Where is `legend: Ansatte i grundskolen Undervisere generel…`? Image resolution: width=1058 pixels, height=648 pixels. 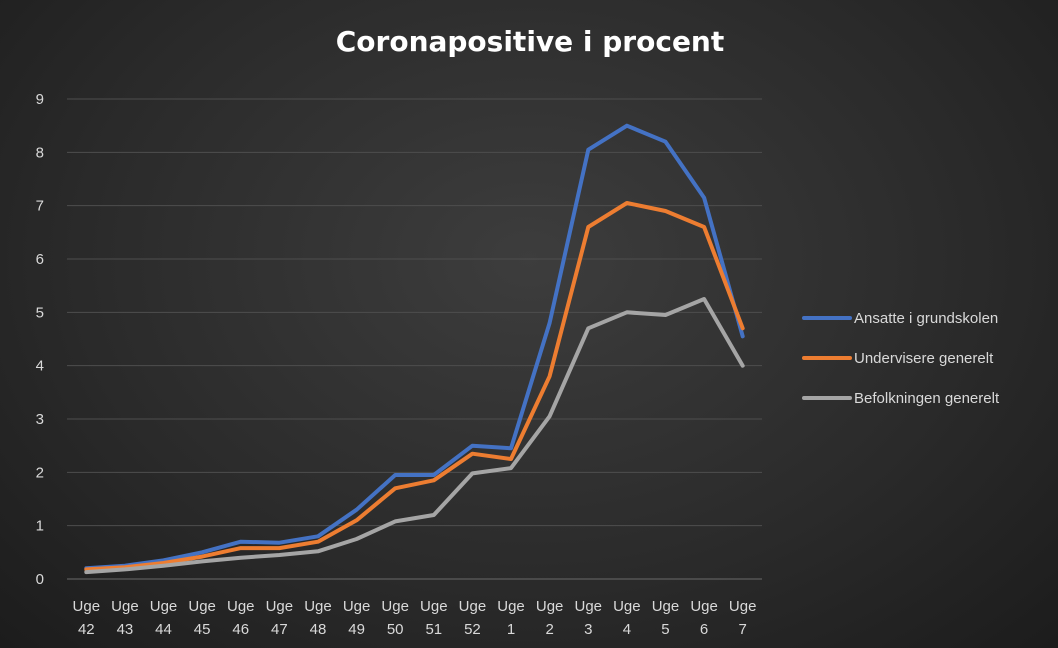 legend: Ansatte i grundskolen Undervisere generel… is located at coordinates (901, 358).